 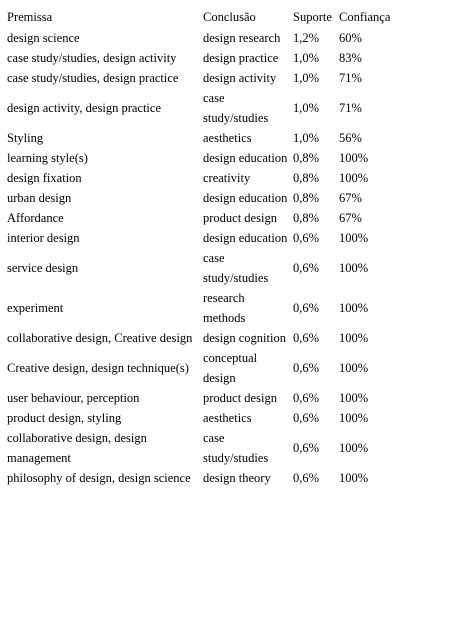 What do you see at coordinates (44, 178) in the screenshot?
I see `cell-premissa: design fixation` at bounding box center [44, 178].